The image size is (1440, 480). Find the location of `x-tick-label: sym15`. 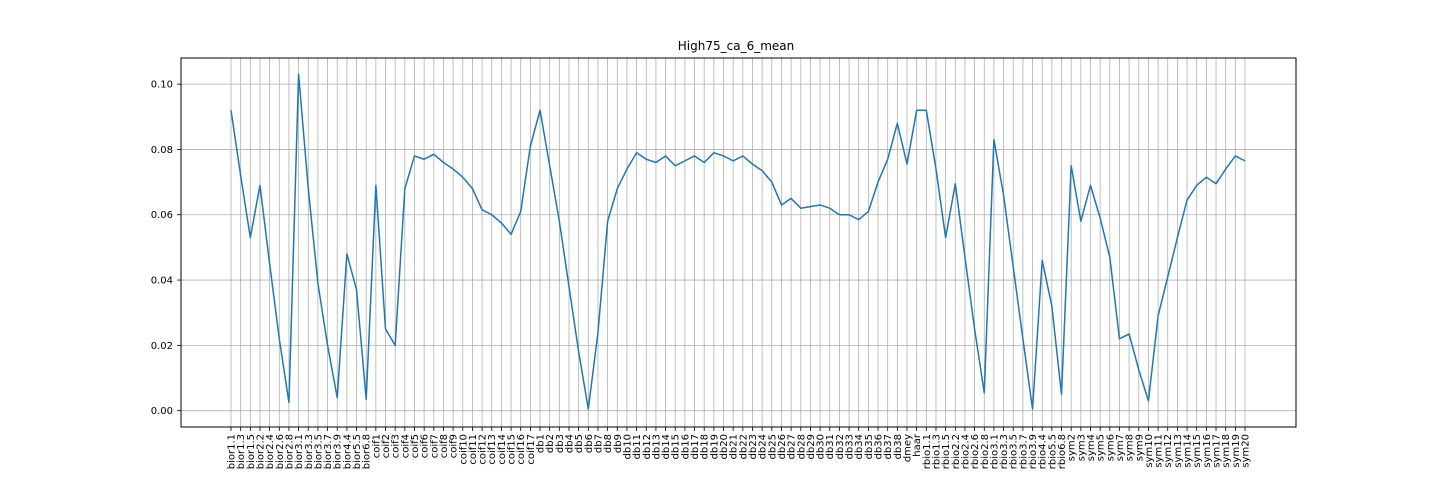

x-tick-label: sym15 is located at coordinates (1197, 451).